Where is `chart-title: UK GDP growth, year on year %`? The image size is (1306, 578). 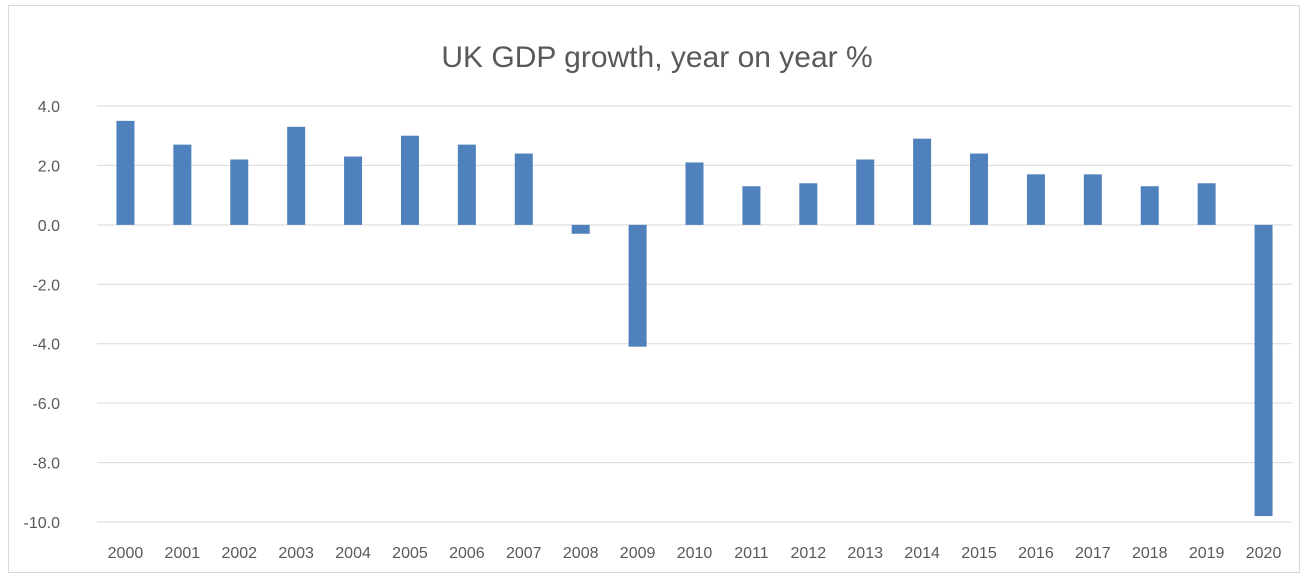 chart-title: UK GDP growth, year on year % is located at coordinates (656, 57).